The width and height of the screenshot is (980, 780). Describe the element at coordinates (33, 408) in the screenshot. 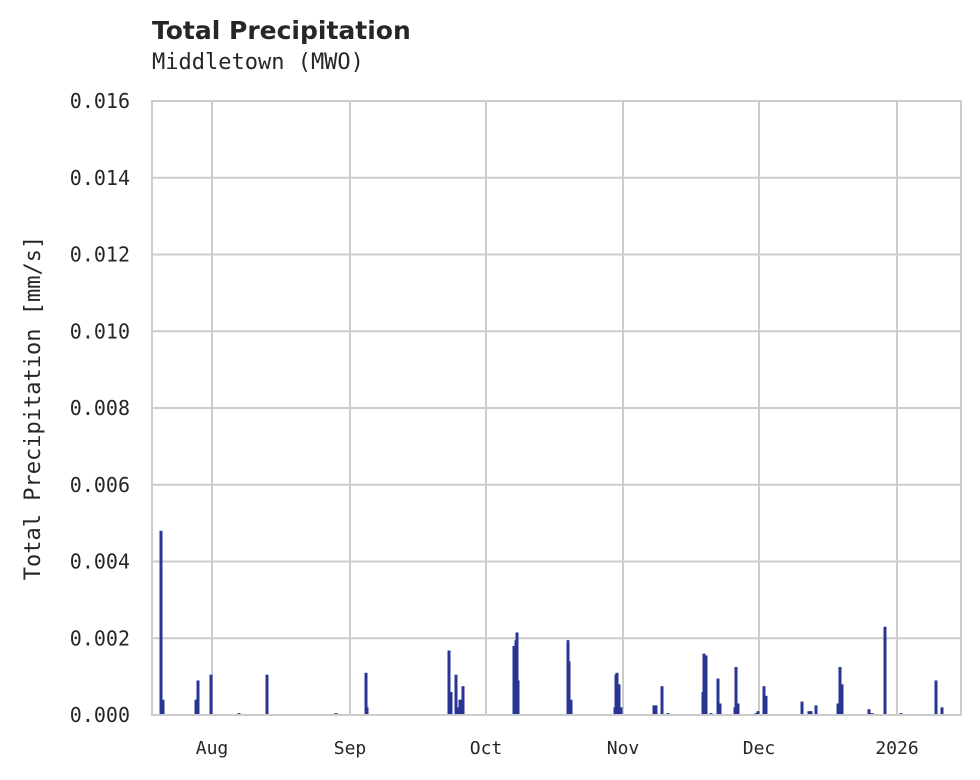

I see `y-axis-label: Total Precipitation [mm/s]` at that location.